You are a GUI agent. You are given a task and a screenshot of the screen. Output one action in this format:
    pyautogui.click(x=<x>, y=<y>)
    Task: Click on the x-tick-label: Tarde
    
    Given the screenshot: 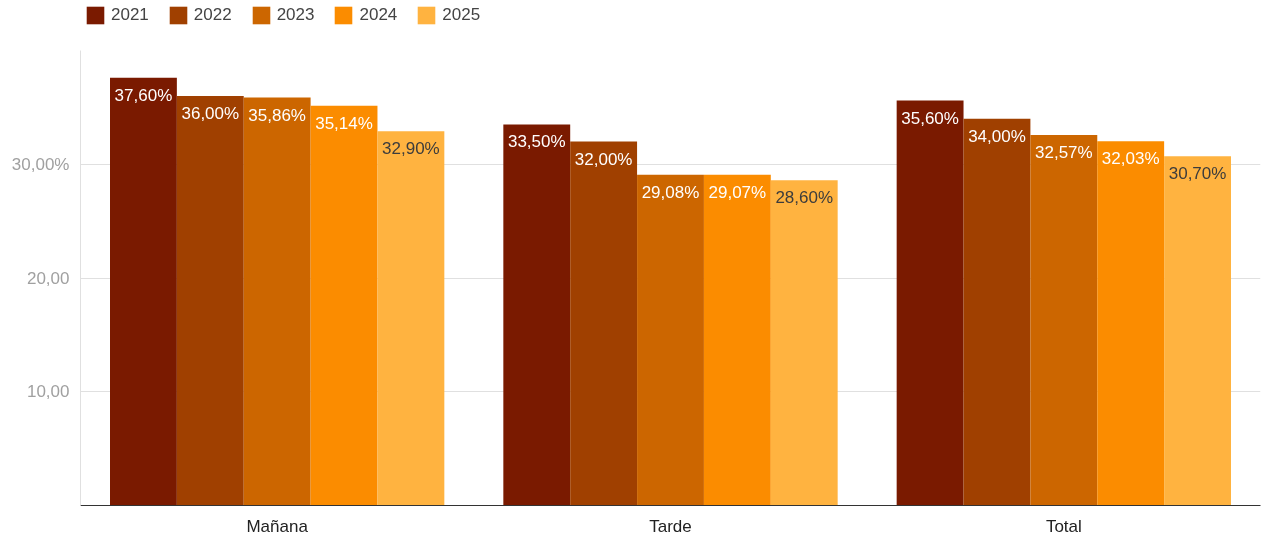 What is the action you would take?
    pyautogui.click(x=670, y=526)
    